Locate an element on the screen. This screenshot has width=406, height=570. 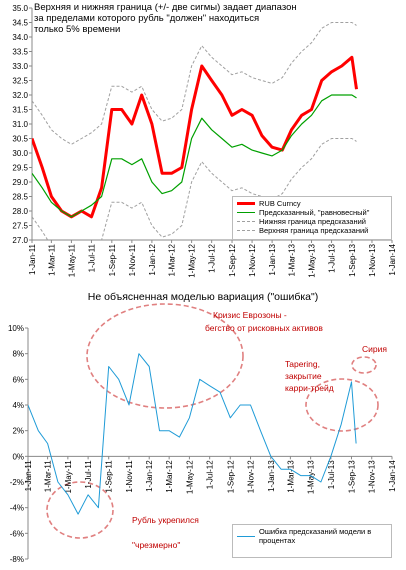
legend-label: RUB Curncy is located at coordinates (280, 203).